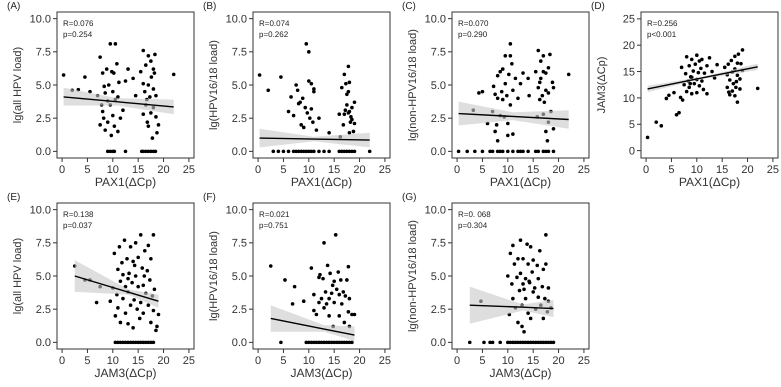 The height and width of the screenshot is (387, 781). What do you see at coordinates (78, 23) in the screenshot?
I see `annotation: R=0.076` at bounding box center [78, 23].